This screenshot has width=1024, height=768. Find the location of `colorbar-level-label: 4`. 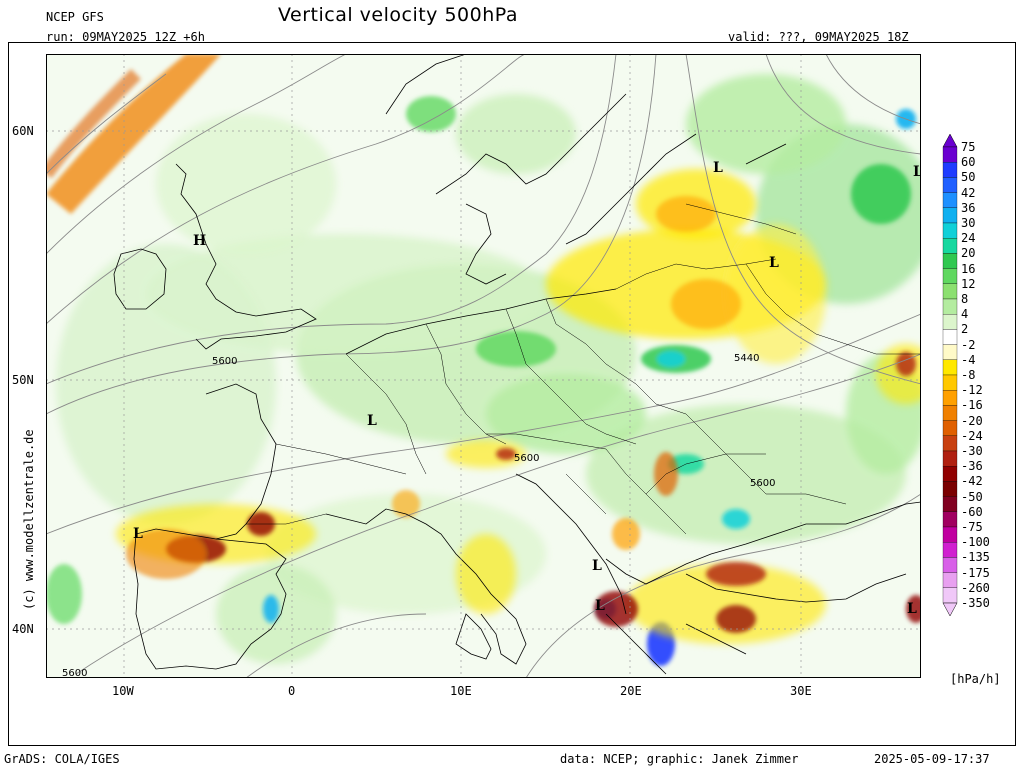

colorbar-level-label: 4 is located at coordinates (965, 314).